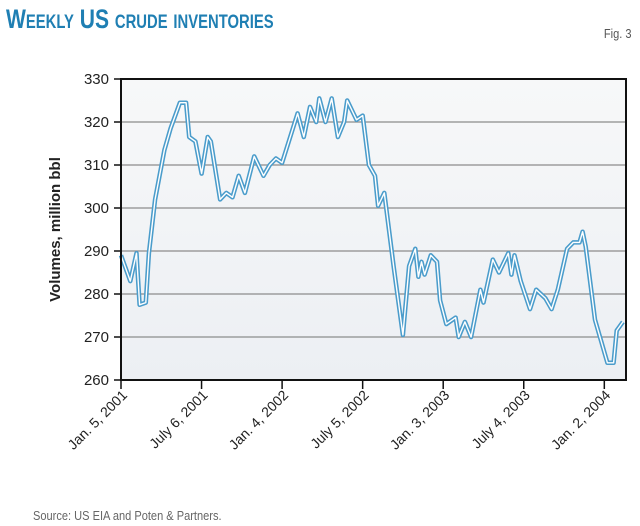 Image resolution: width=640 pixels, height=526 pixels. I want to click on x-tick-label: Jan. 3, 2003, so click(420, 420).